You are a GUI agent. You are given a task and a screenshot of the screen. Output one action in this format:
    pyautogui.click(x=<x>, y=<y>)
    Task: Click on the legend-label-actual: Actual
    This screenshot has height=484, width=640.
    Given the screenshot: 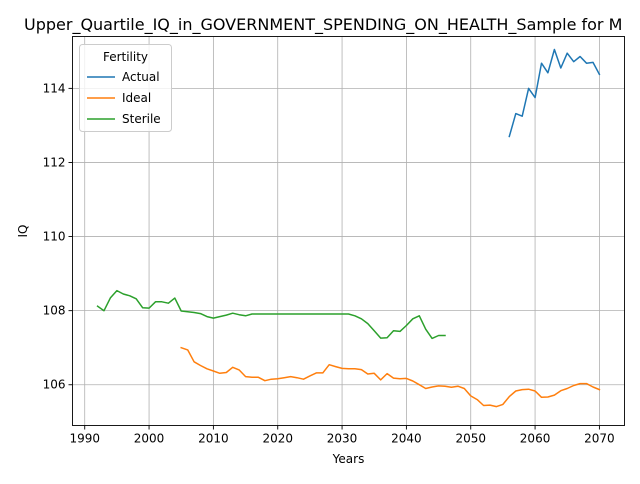 What is the action you would take?
    pyautogui.click(x=141, y=77)
    